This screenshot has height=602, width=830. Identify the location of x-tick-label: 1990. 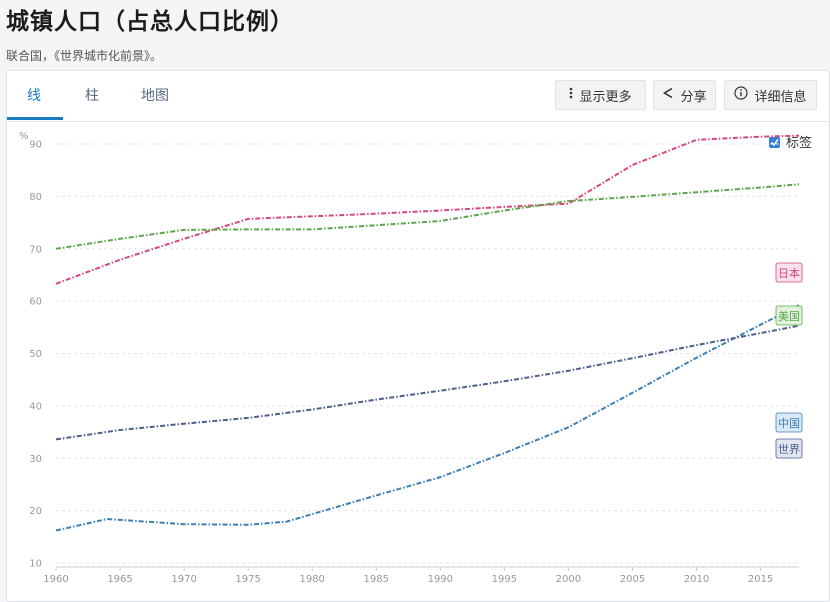
(440, 579).